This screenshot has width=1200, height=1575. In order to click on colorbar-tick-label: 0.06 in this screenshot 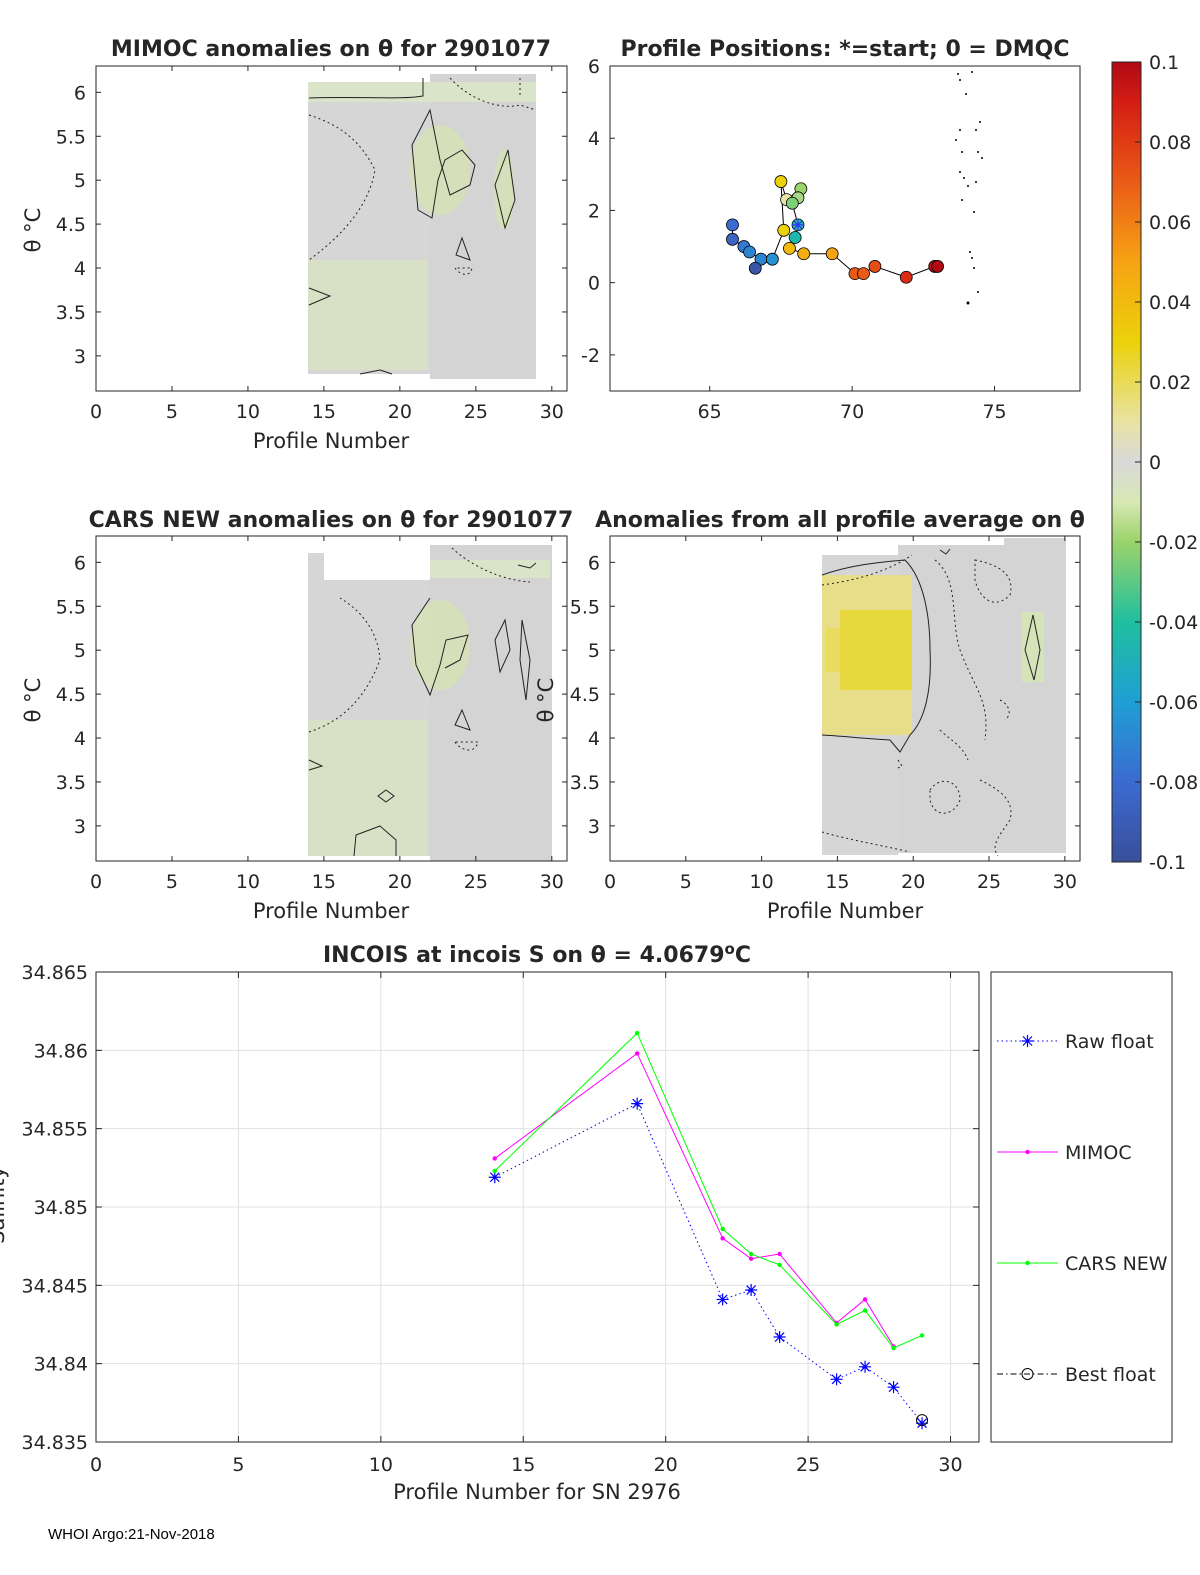, I will do `click(1170, 223)`.